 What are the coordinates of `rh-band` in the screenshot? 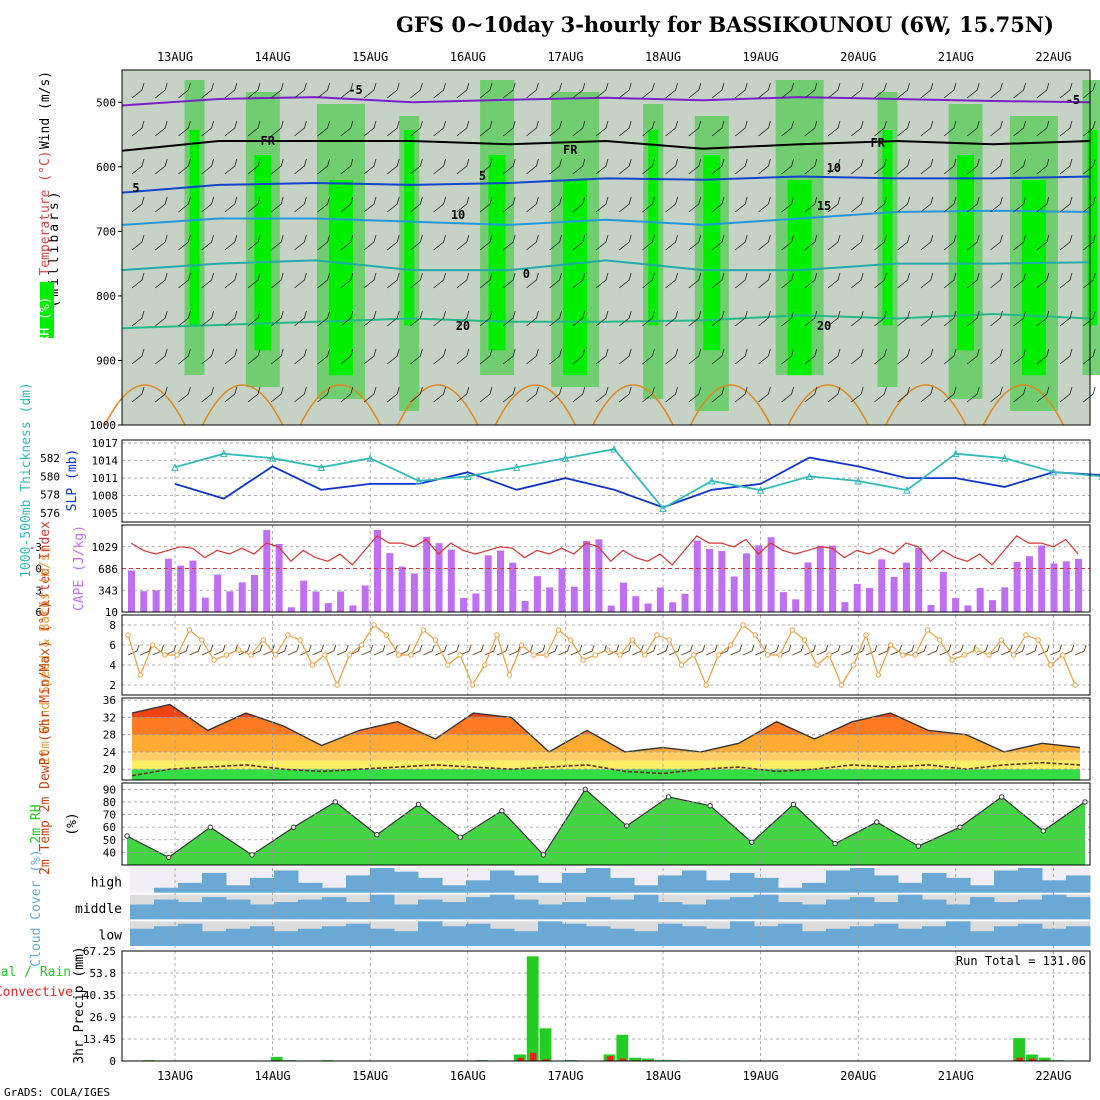 It's located at (966, 253).